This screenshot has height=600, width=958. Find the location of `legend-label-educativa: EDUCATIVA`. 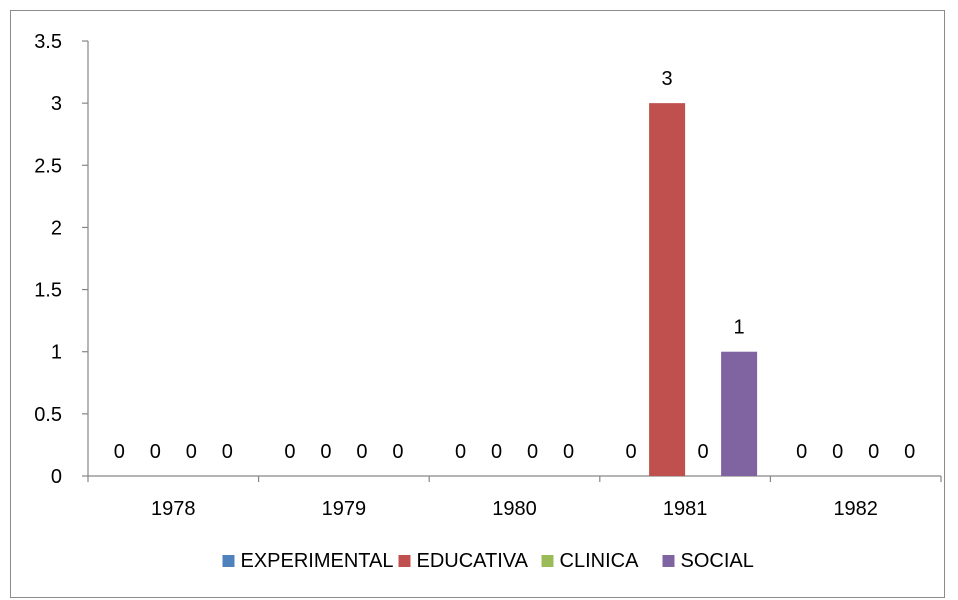

legend-label-educativa: EDUCATIVA is located at coordinates (473, 561).